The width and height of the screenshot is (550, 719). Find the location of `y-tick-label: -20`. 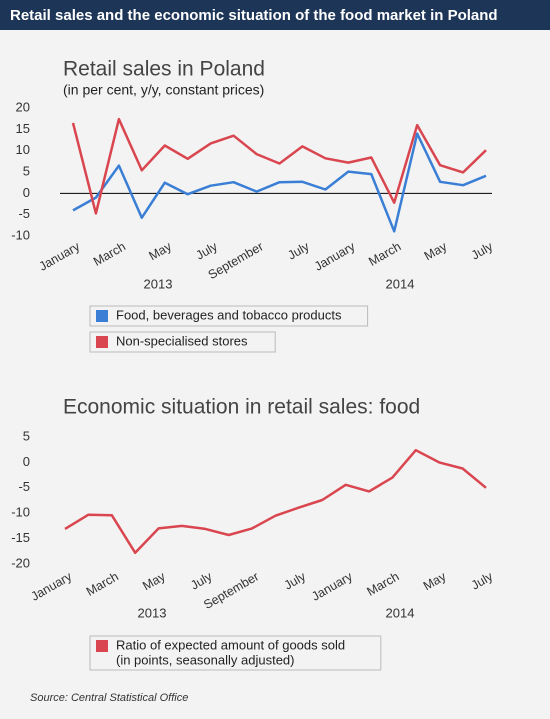

y-tick-label: -20 is located at coordinates (20, 562).